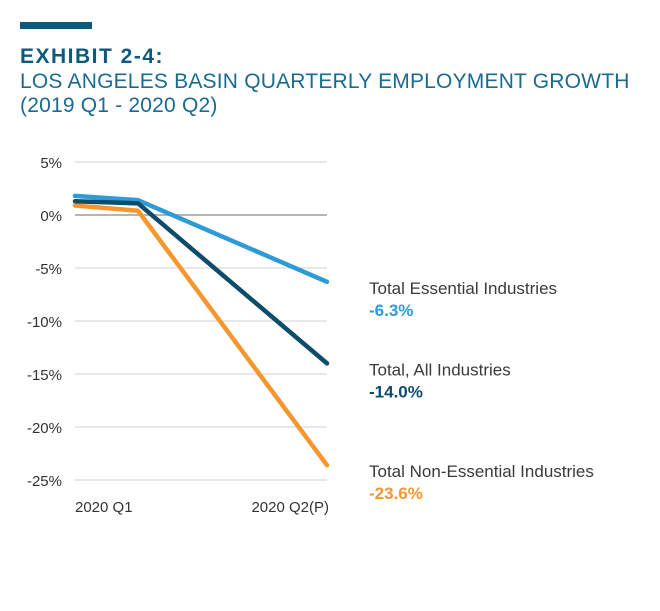 Image resolution: width=660 pixels, height=611 pixels. I want to click on y-tick-label: 5%, so click(51, 163).